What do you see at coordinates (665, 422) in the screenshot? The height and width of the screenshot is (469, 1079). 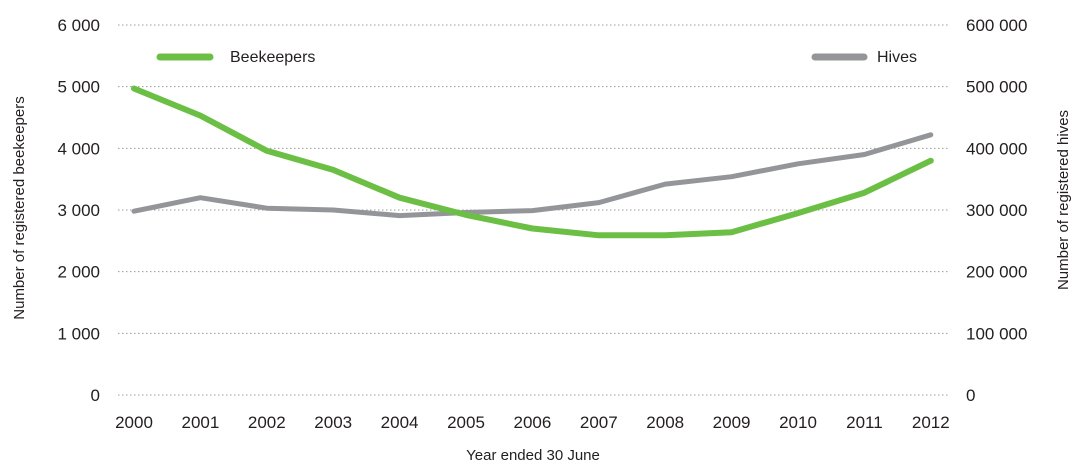 I see `x-tick-label: 2008` at bounding box center [665, 422].